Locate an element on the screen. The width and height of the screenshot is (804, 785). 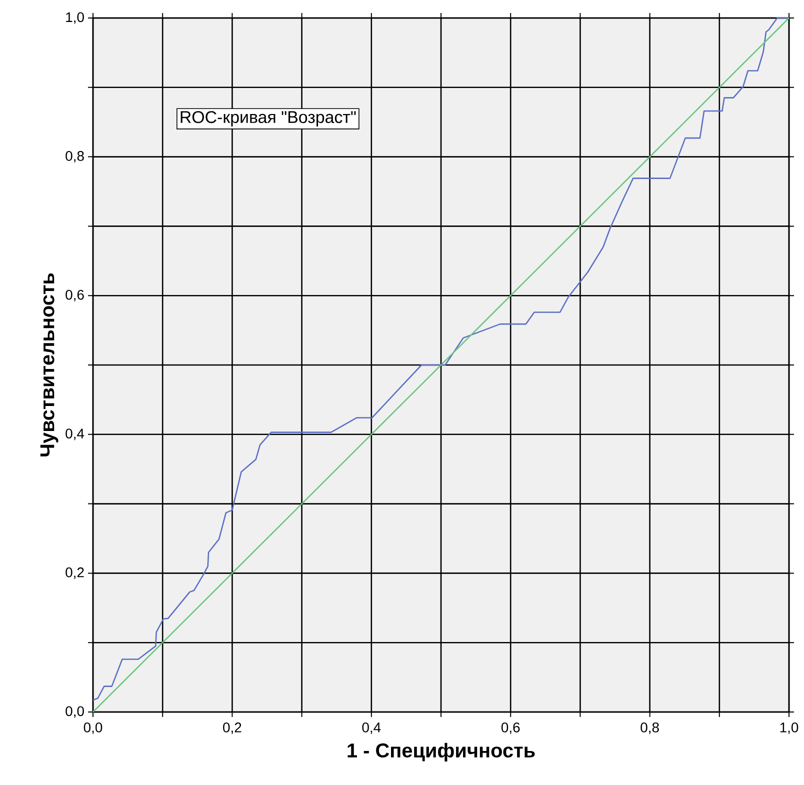
y-tick-label: 0,6 is located at coordinates (75, 296).